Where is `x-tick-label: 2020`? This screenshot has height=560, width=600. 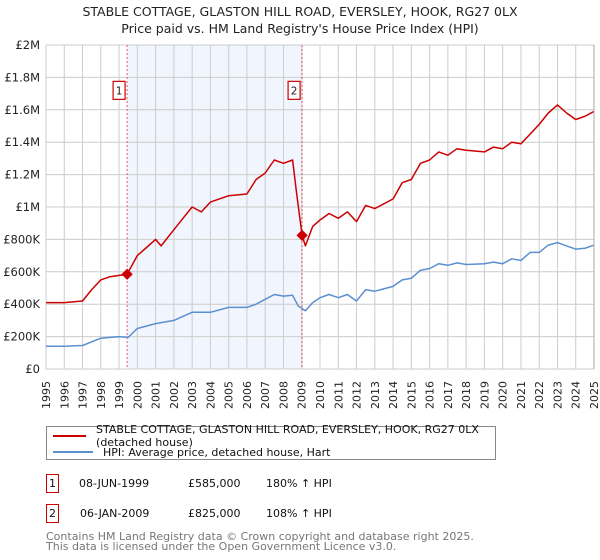
x-tick-label: 2020 is located at coordinates (503, 395).